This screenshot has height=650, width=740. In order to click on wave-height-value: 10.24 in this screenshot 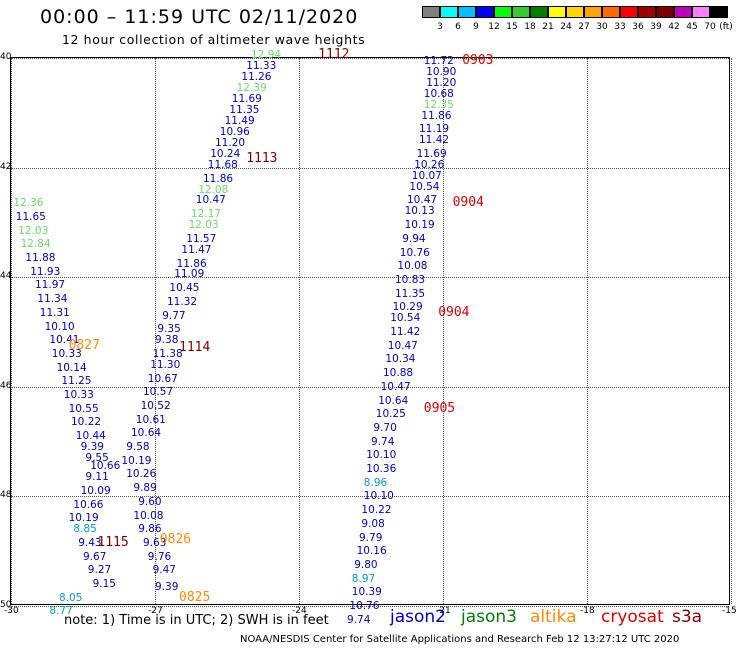, I will do `click(225, 153)`.